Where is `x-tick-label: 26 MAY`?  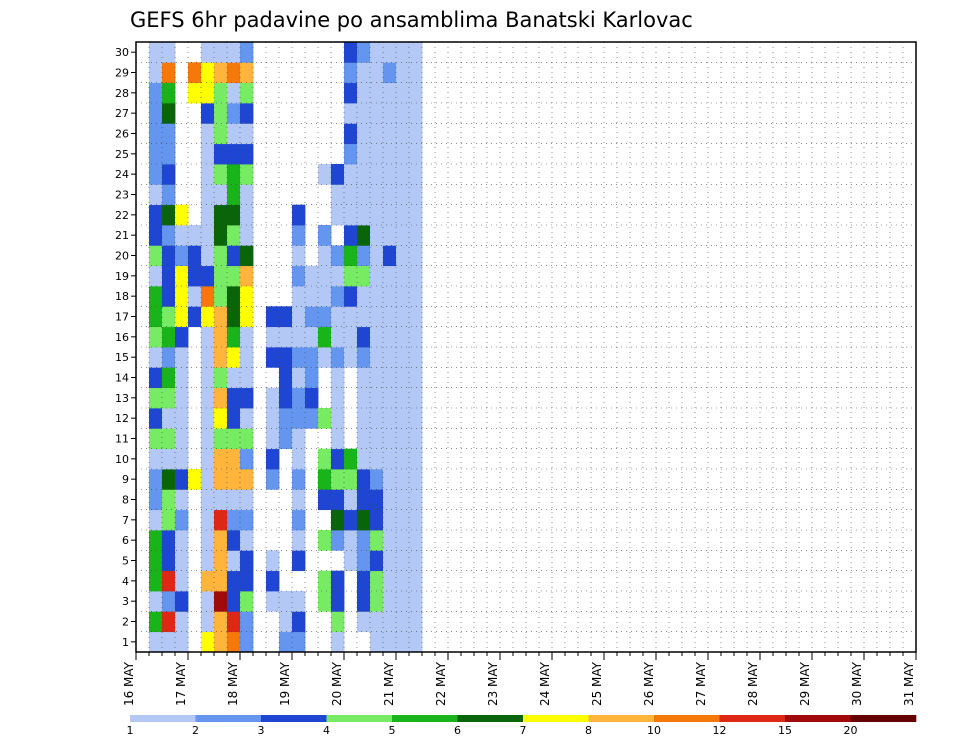
x-tick-label: 26 MAY is located at coordinates (649, 683).